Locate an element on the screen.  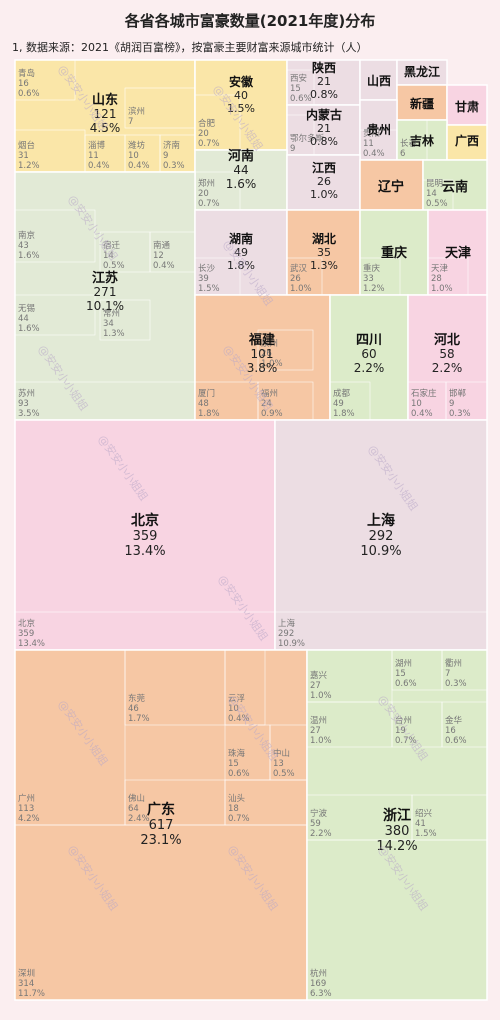
city-广州-name: 广州 is located at coordinates (26, 798).